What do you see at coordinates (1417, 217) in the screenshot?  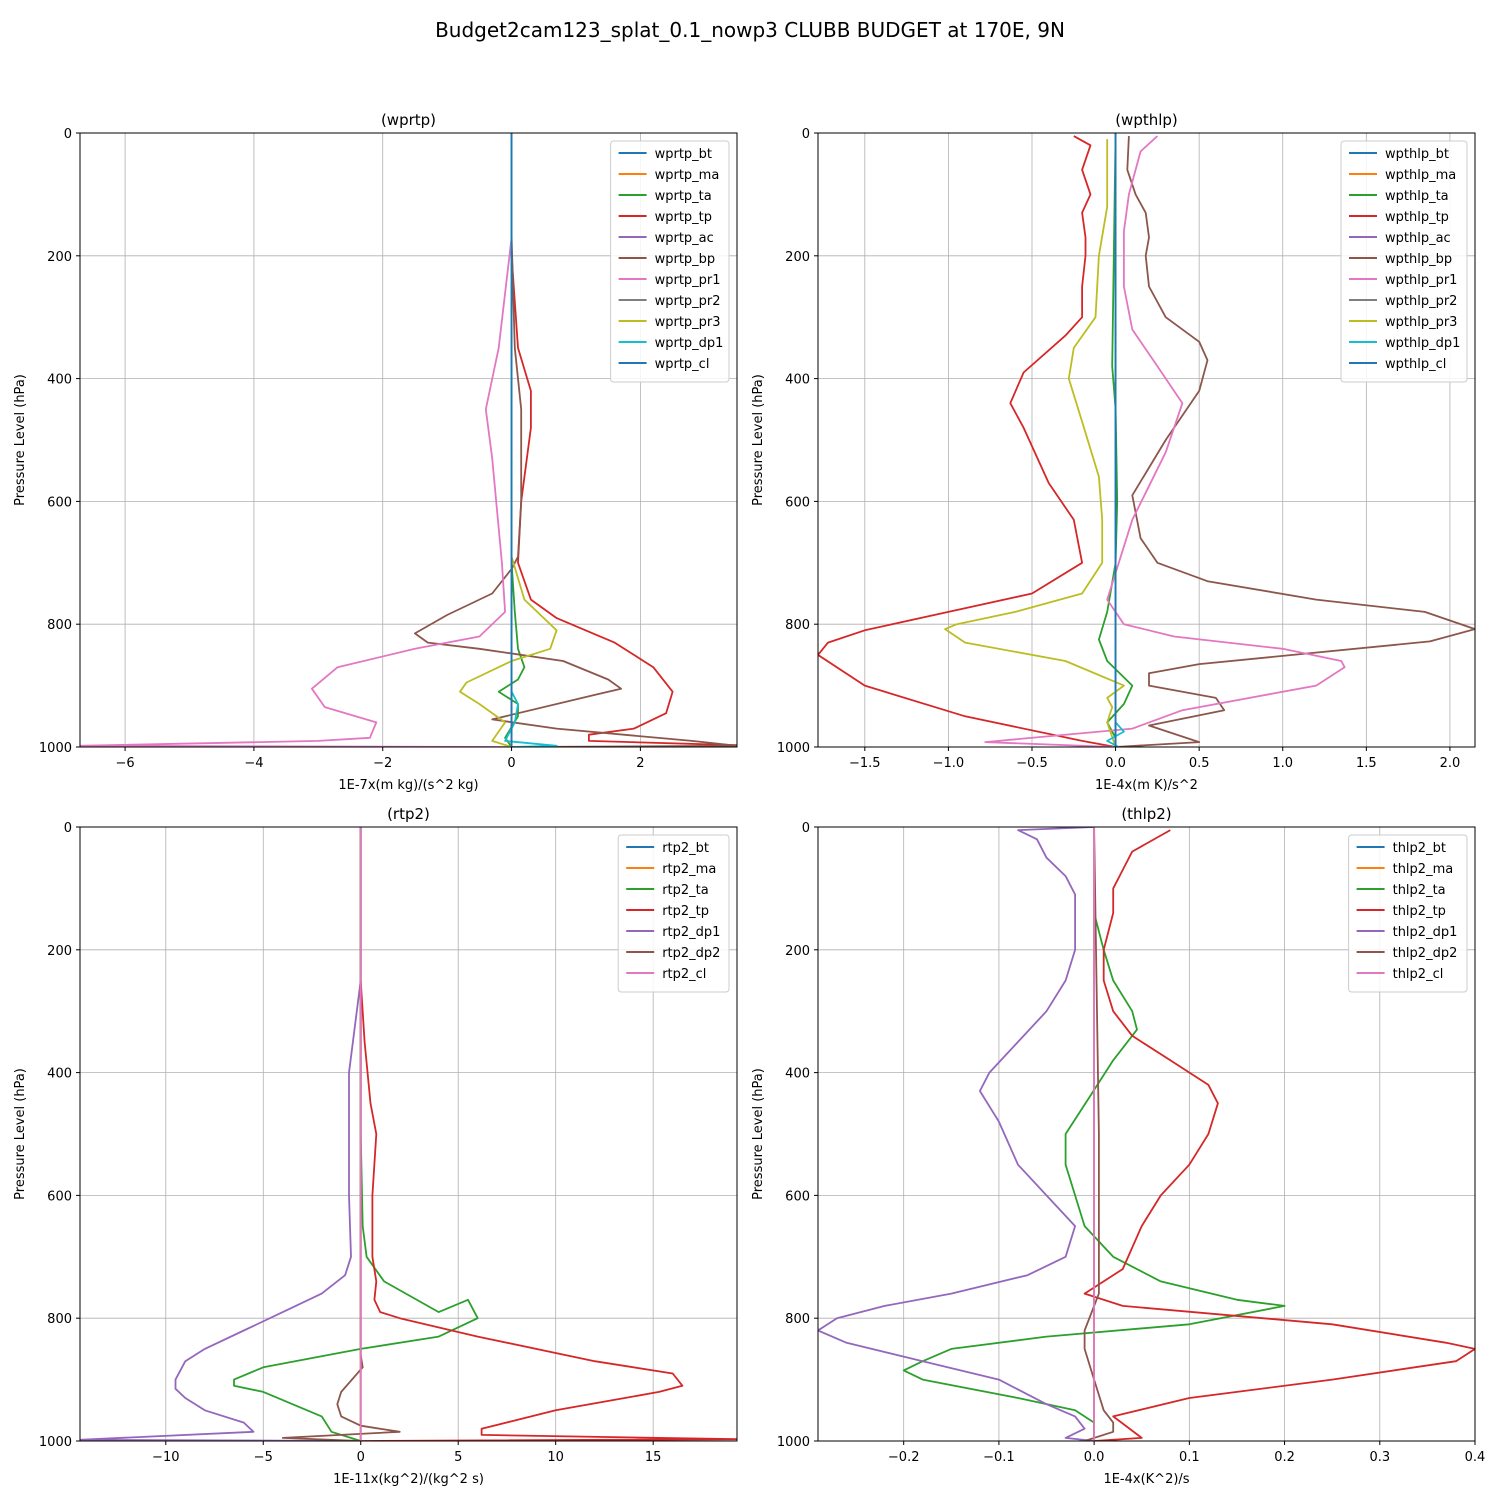 I see `legend-label: wpthlp_tp` at bounding box center [1417, 217].